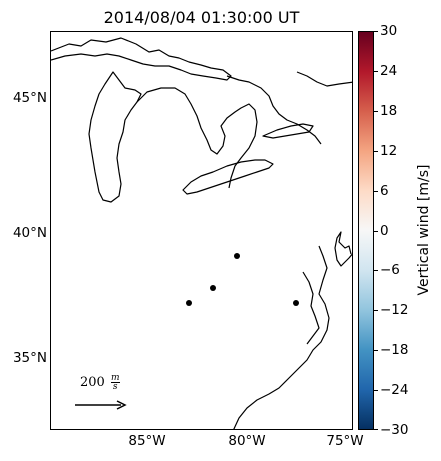 The image size is (441, 461). I want to click on lat-label: 40°N, so click(29, 233).